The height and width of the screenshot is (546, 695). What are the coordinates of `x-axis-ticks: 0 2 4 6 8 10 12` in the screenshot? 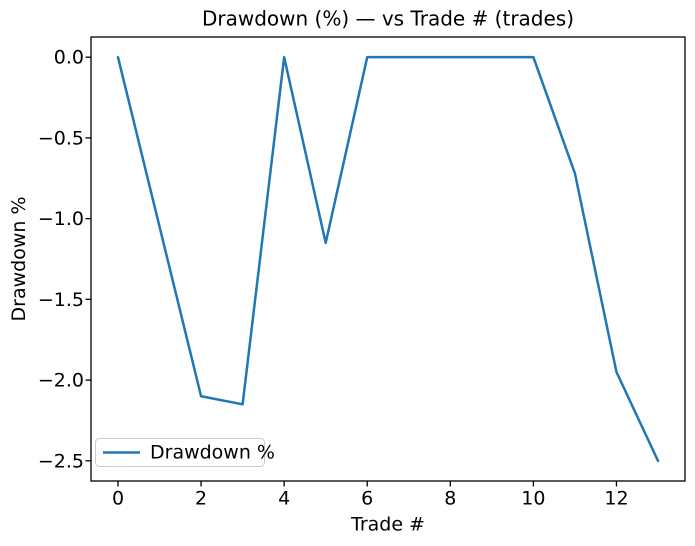 It's located at (370, 495).